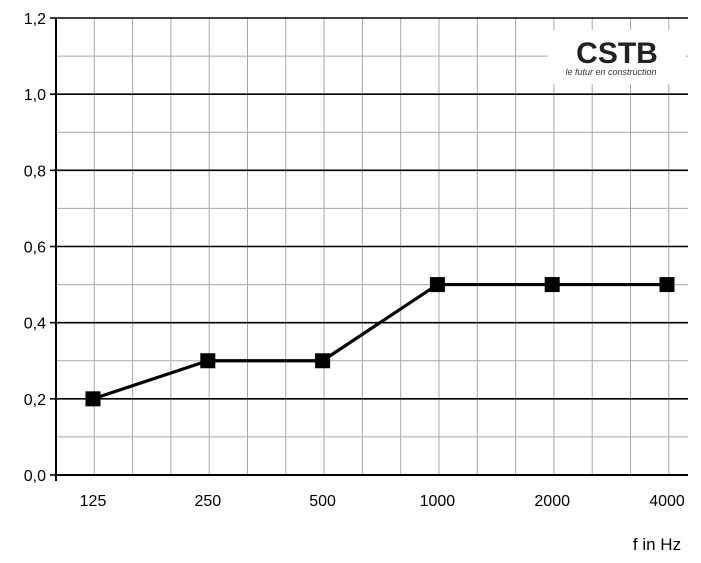 Image resolution: width=701 pixels, height=563 pixels. What do you see at coordinates (667, 501) in the screenshot?
I see `x-tick-label: 4000` at bounding box center [667, 501].